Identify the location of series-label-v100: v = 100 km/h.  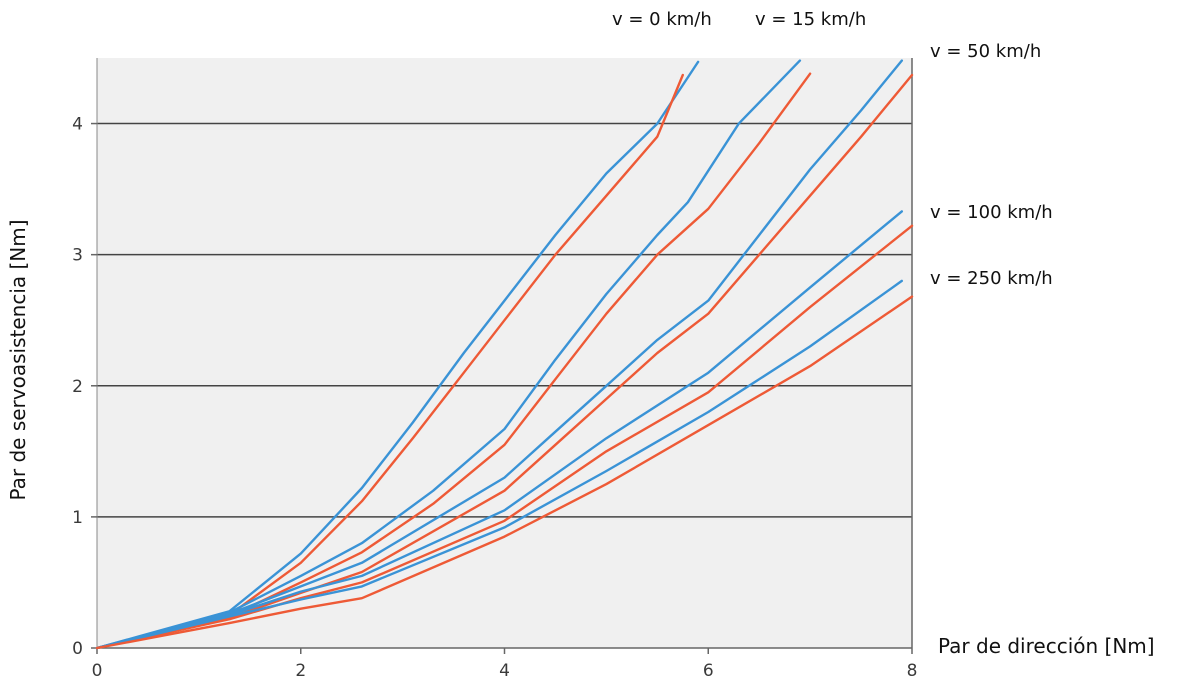
(991, 212).